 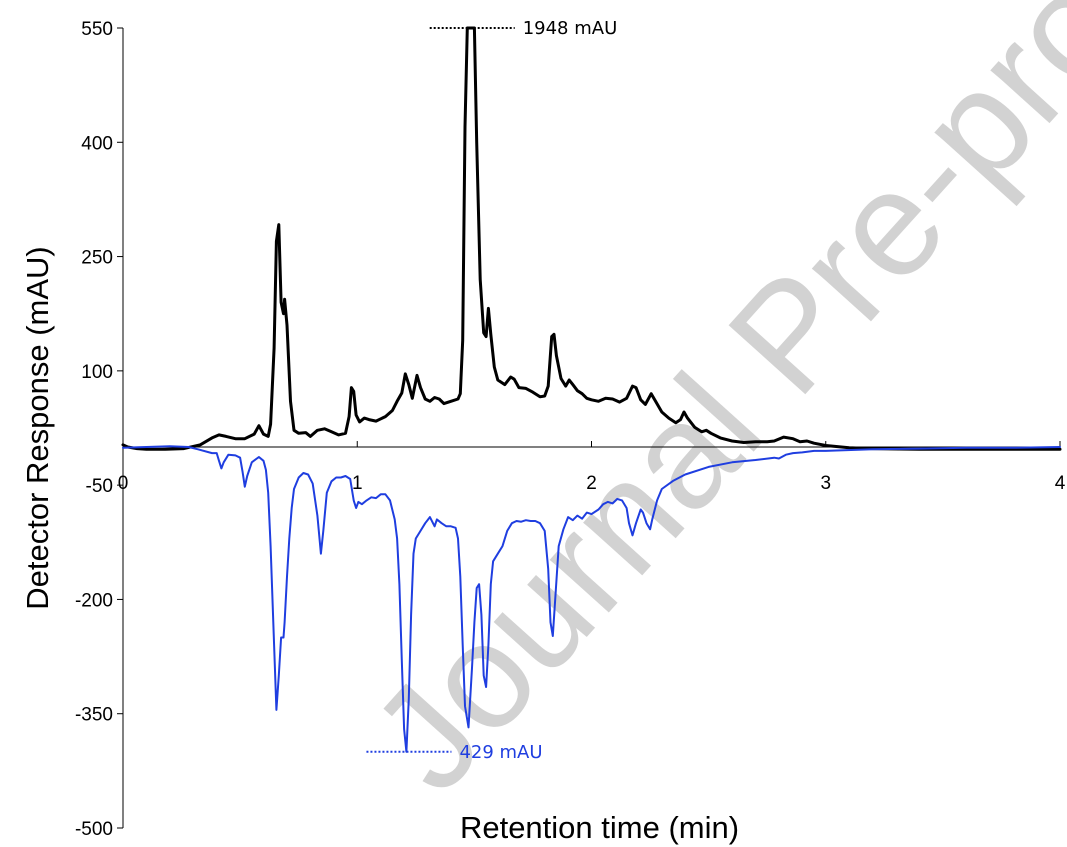 I want to click on peak-annotation-black: 1948 mAU, so click(x=570, y=28).